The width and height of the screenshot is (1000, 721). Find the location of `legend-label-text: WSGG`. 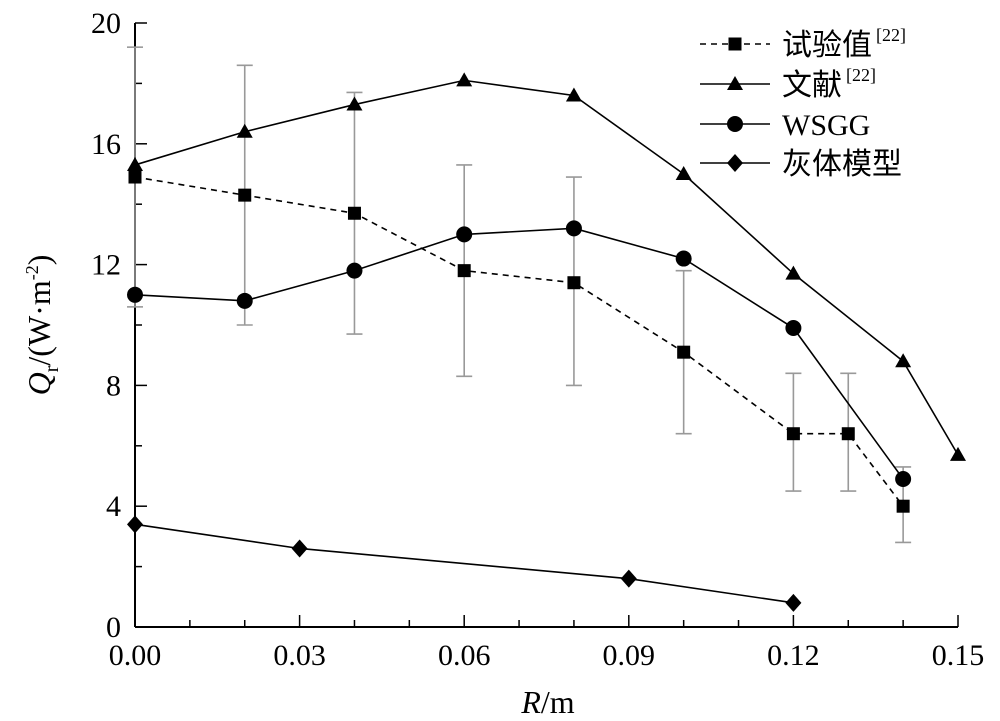

legend-label-text: WSGG is located at coordinates (826, 125).